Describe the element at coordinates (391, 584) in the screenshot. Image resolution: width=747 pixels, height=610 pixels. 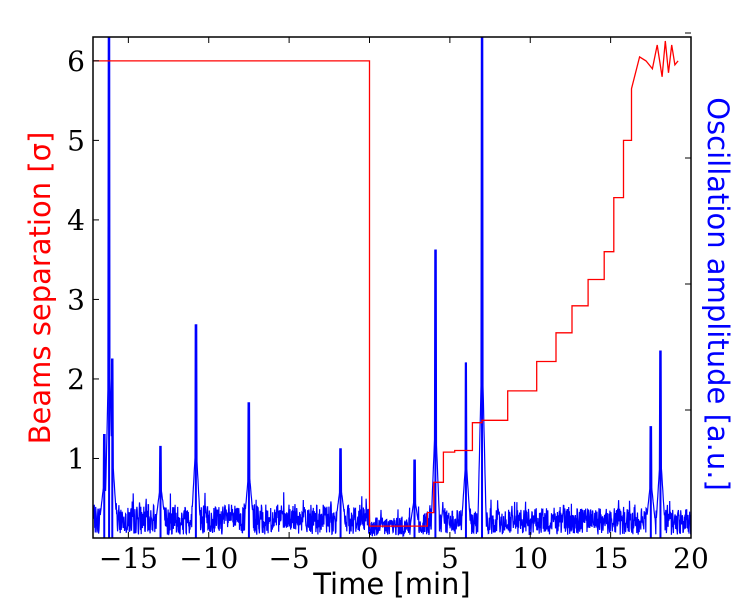
I see `x-axis-title: Time [min]` at that location.